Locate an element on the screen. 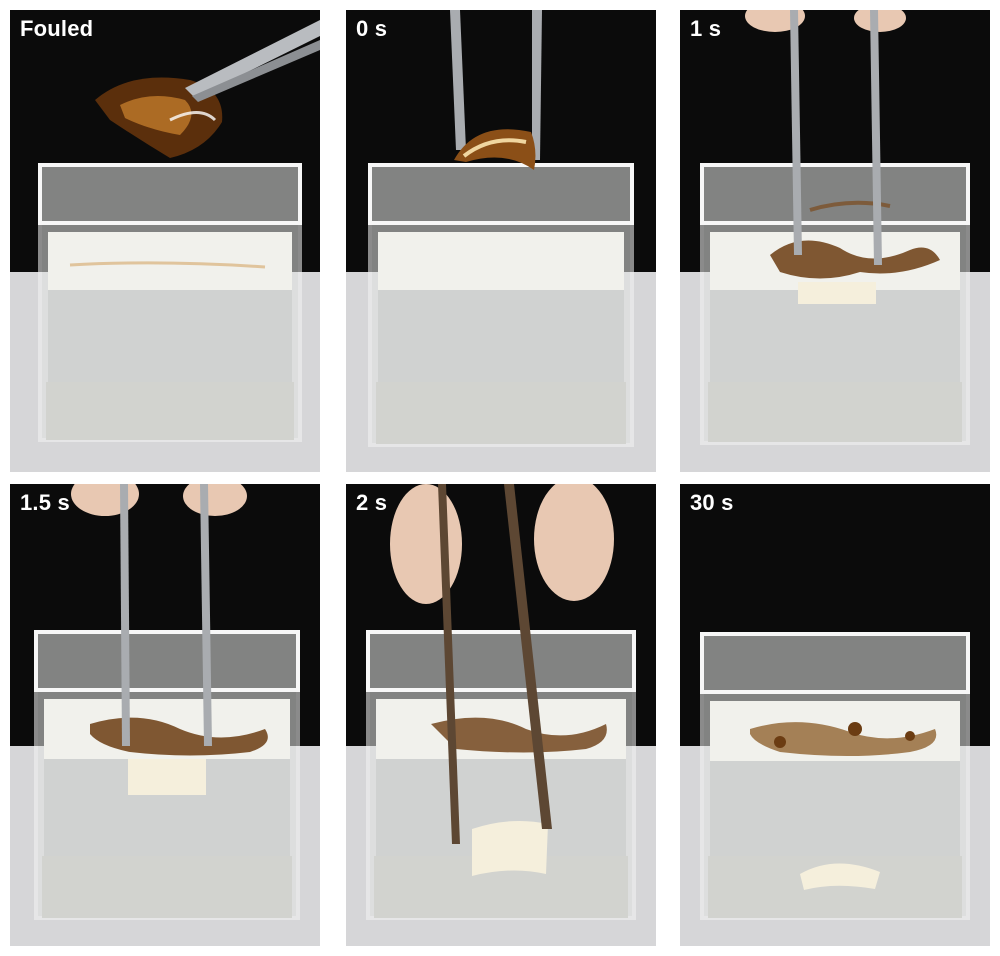 The image size is (1000, 956). 0s-photo is located at coordinates (501, 241).